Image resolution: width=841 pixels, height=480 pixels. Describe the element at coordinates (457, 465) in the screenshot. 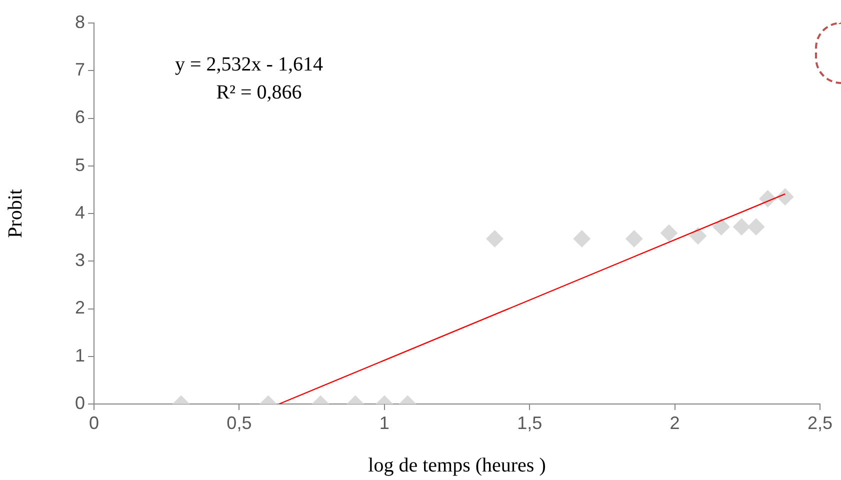

I see `x-axis-title: log de temps (heures )` at that location.